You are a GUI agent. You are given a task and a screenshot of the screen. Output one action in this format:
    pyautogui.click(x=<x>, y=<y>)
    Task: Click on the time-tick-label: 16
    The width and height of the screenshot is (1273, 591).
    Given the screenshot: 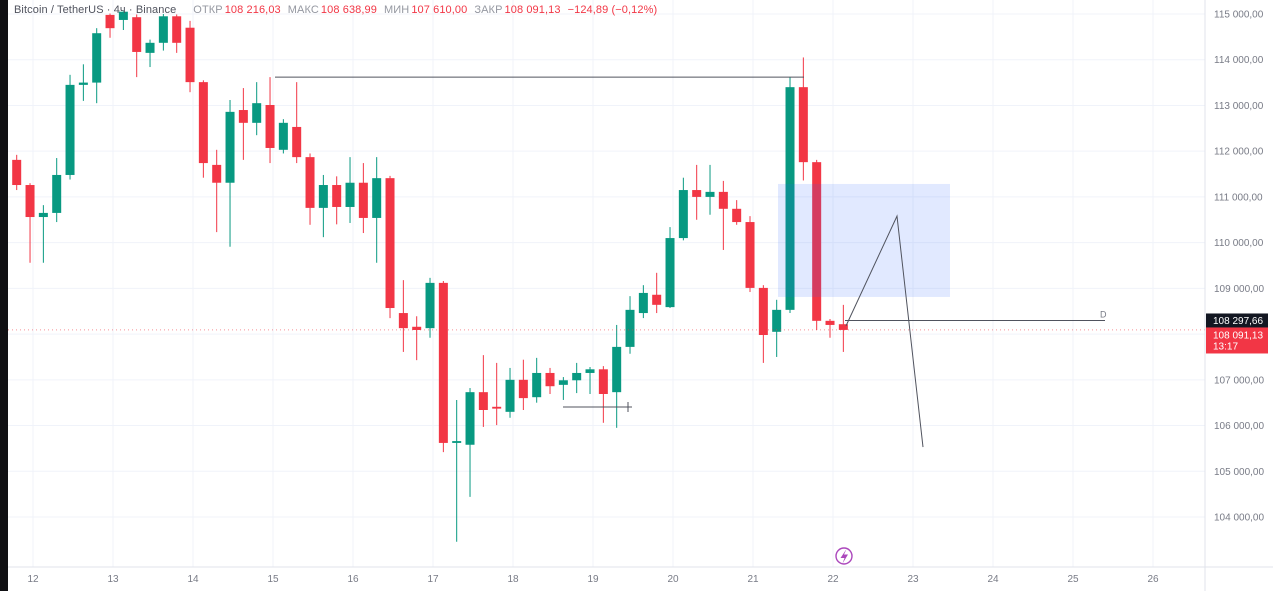 What is the action you would take?
    pyautogui.click(x=353, y=579)
    